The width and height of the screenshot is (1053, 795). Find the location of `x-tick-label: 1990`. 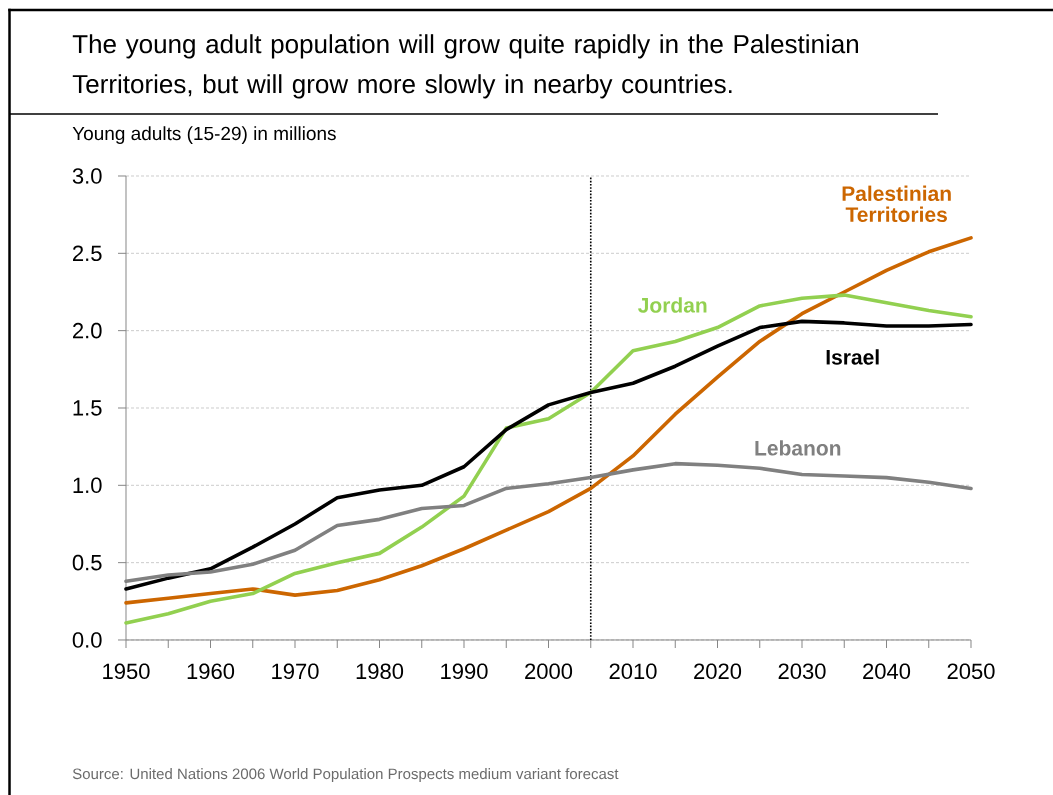

x-tick-label: 1990 is located at coordinates (464, 671).